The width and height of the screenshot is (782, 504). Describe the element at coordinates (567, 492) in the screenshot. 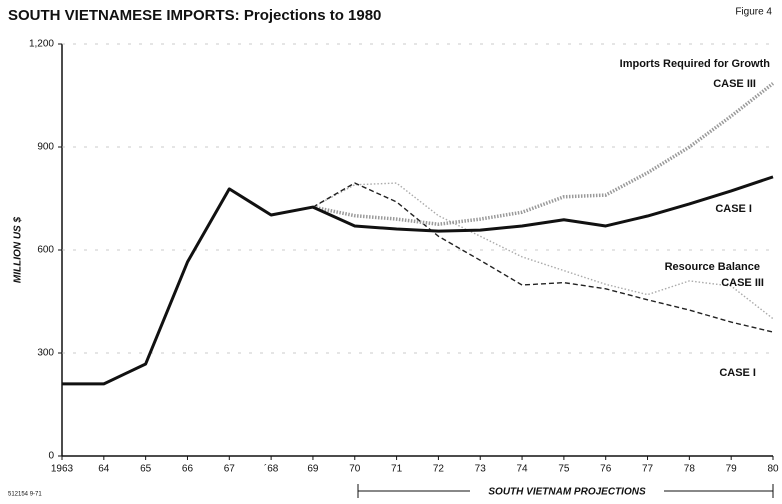

I see `projection-label: SOUTH VIETNAM PROJECTIONS` at that location.